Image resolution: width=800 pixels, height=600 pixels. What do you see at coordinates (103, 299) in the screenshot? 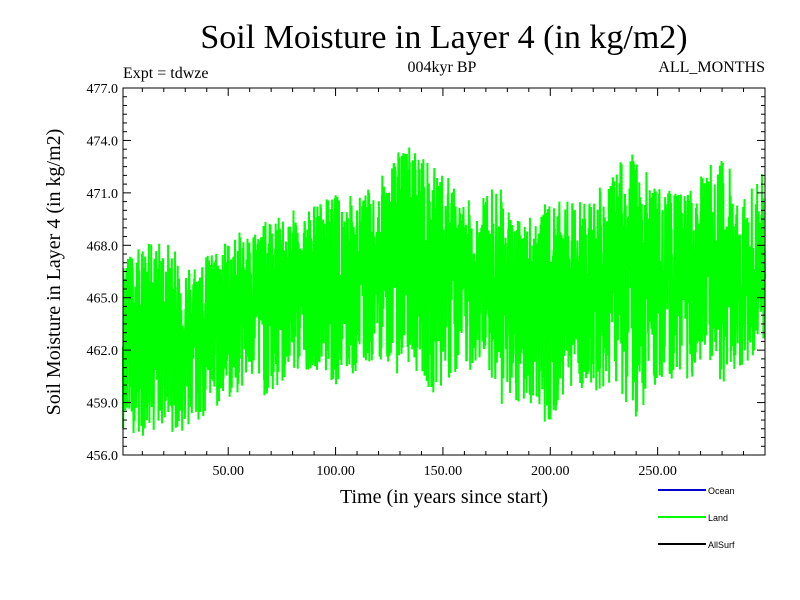
I see `y-tick-label: 465.0` at bounding box center [103, 299].